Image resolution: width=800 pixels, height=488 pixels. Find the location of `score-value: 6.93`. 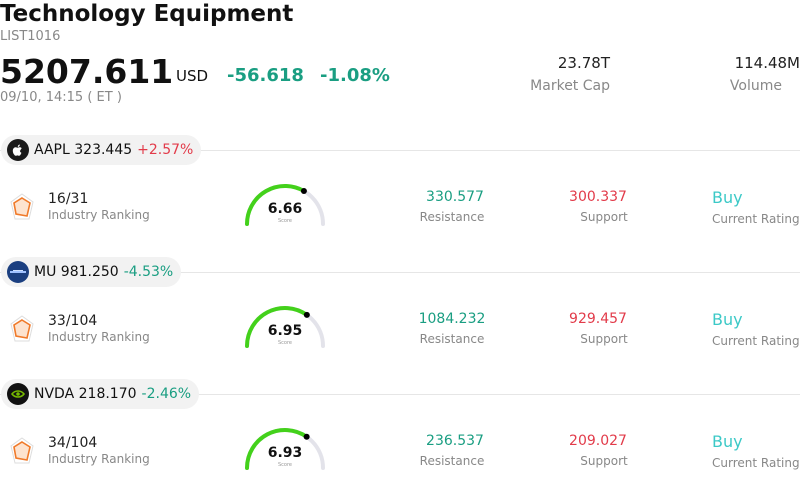

score-value: 6.93 is located at coordinates (285, 453).